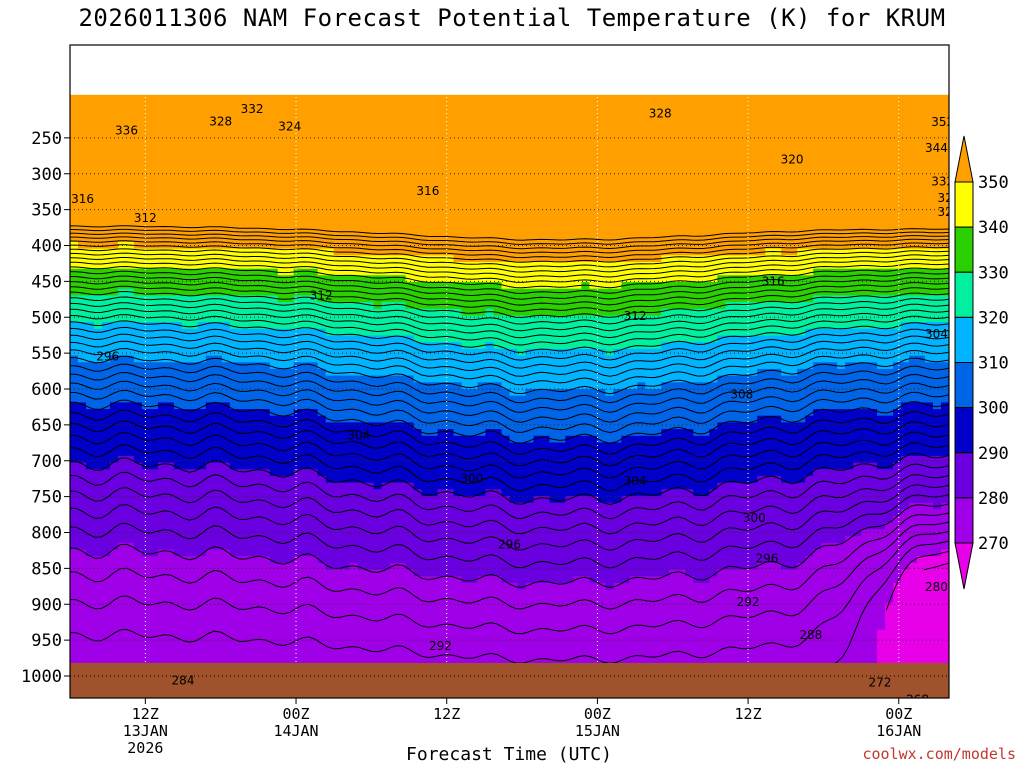 This screenshot has width=1024, height=768. I want to click on contour-label: 328, so click(220, 121).